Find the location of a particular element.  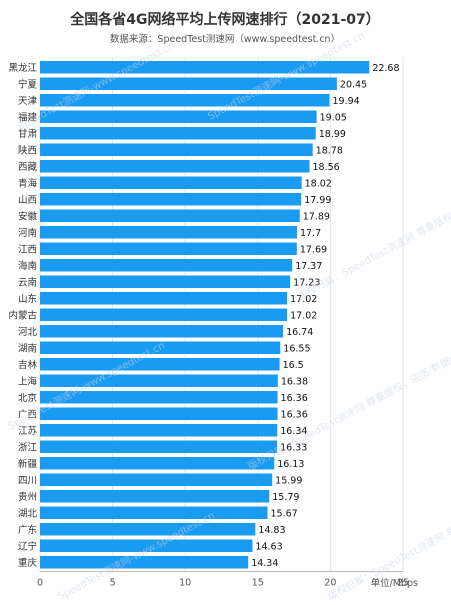

x-tick-label: 25 is located at coordinates (403, 583).